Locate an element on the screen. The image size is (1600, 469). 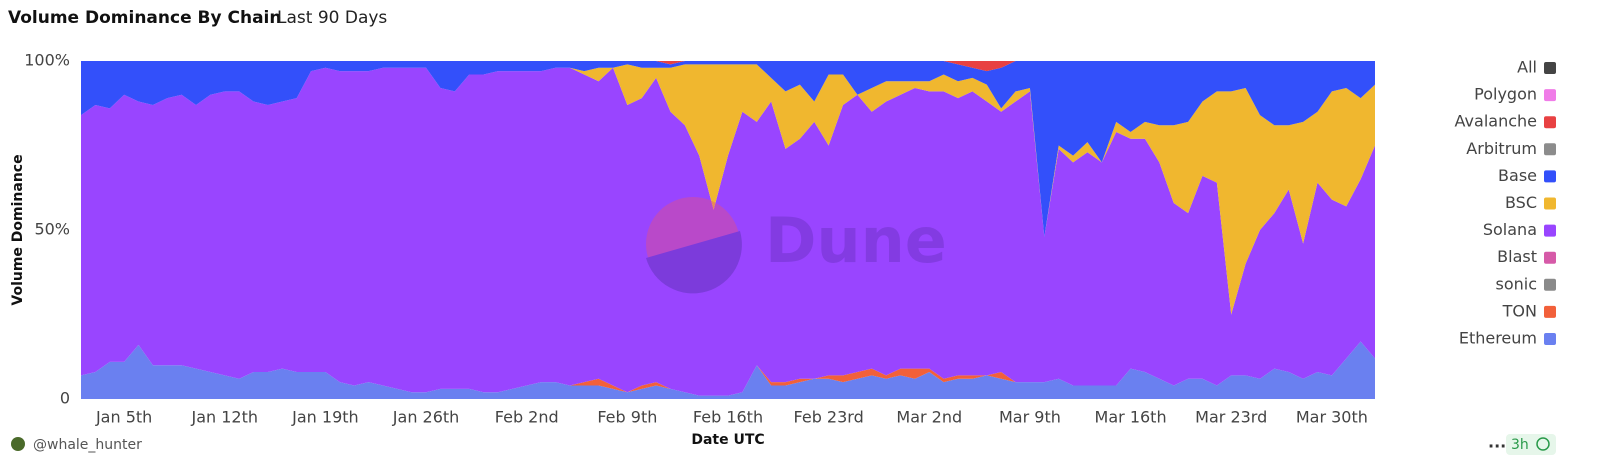
legend-label: TON is located at coordinates (1519, 310).